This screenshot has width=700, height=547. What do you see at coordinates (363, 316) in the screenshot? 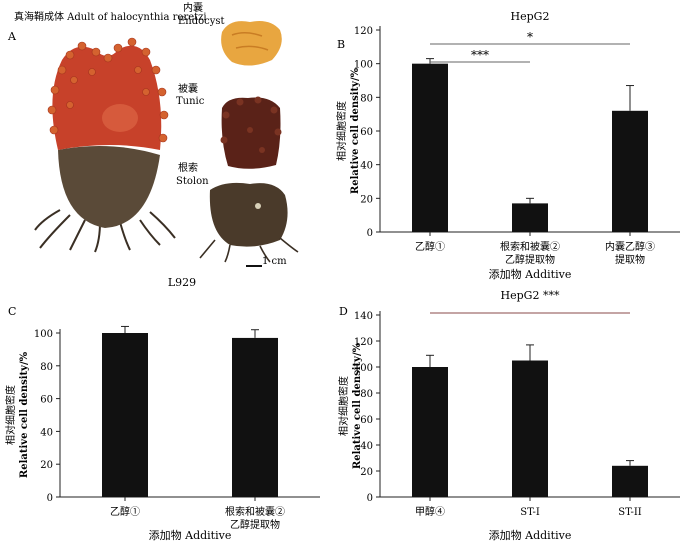
I see `y-tick-label: 140` at bounding box center [363, 316].